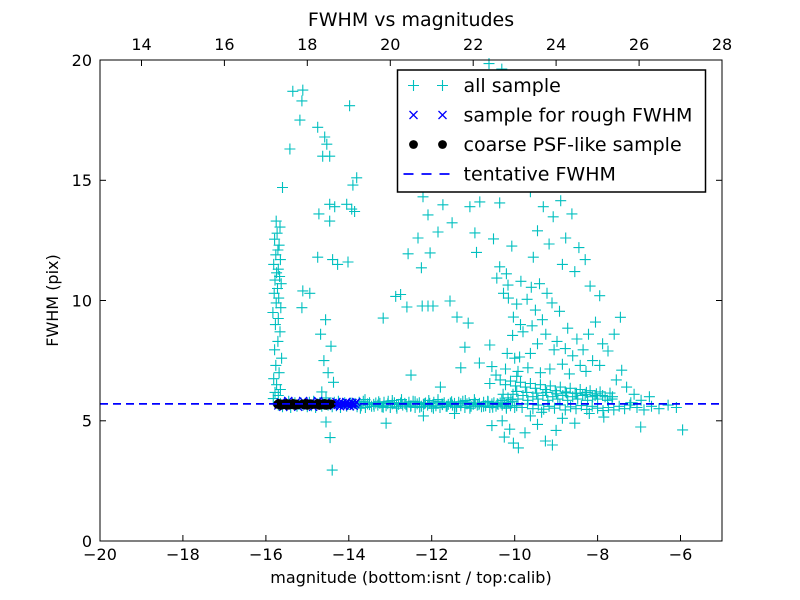 The height and width of the screenshot is (600, 800). What do you see at coordinates (515, 554) in the screenshot?
I see `x-tick-label: −10` at bounding box center [515, 554].